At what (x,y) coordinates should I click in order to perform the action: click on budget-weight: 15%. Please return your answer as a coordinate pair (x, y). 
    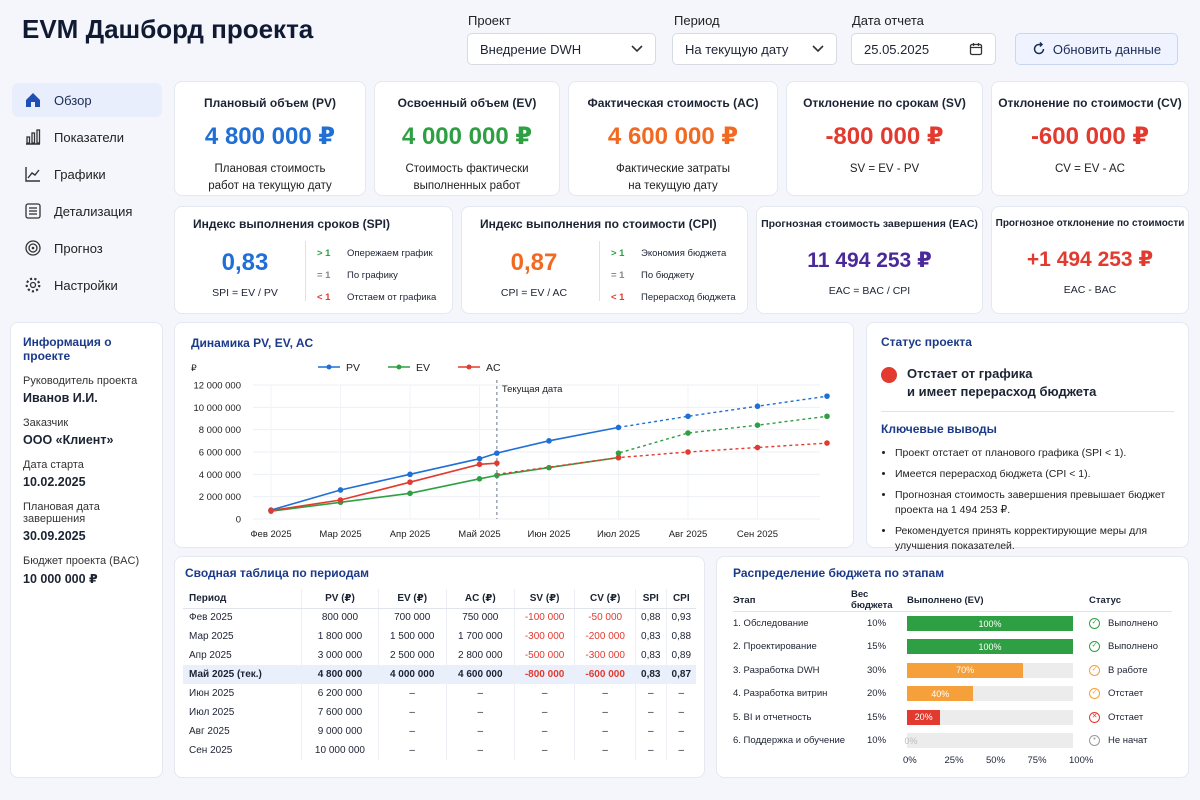
    Looking at the image, I should click on (877, 647).